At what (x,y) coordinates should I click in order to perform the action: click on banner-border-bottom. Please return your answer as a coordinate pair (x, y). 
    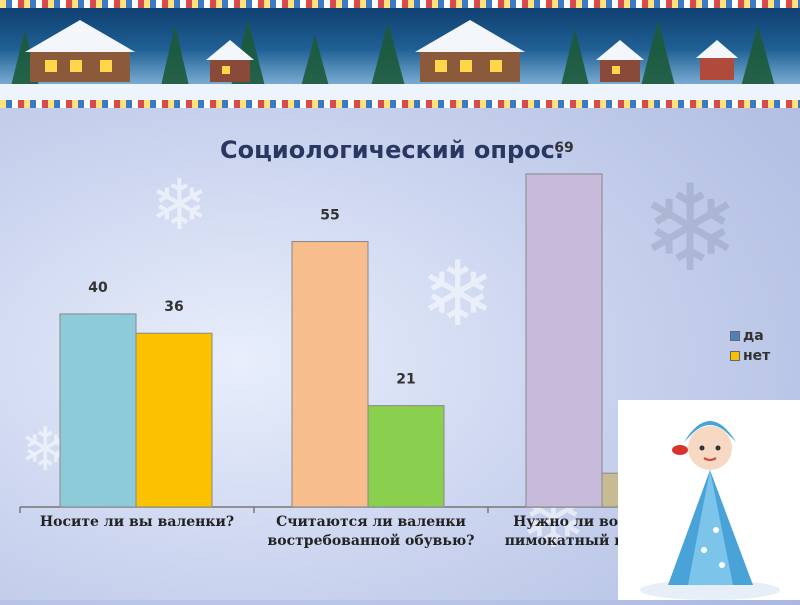
    Looking at the image, I should click on (400, 104).